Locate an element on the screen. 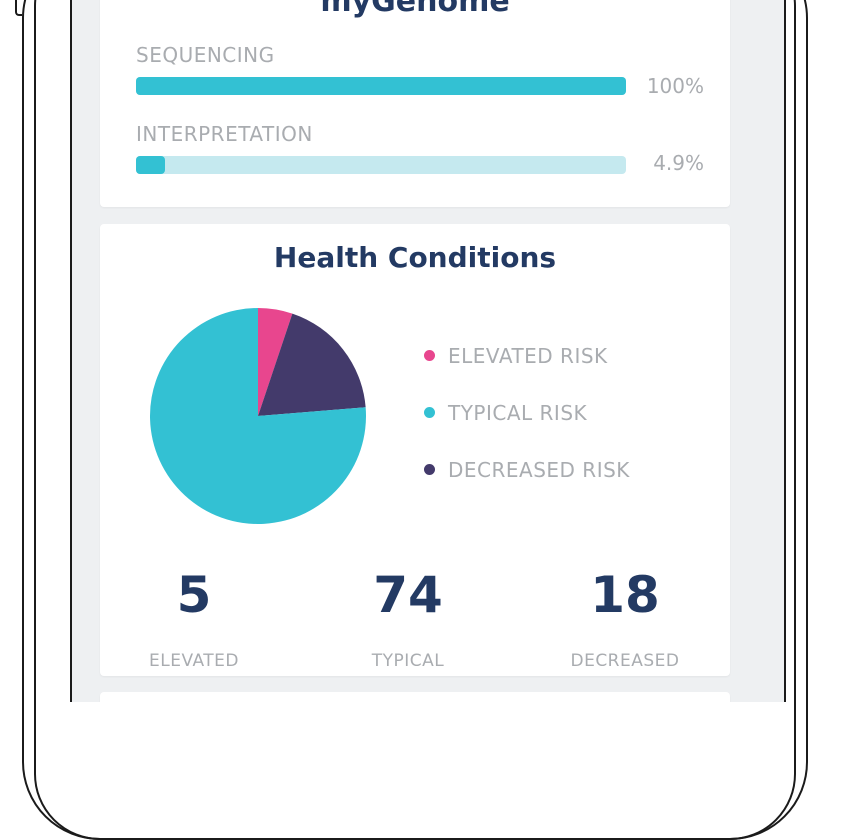 Image resolution: width=852 pixels, height=840 pixels. stat-typical: 74 TYPICAL is located at coordinates (408, 619).